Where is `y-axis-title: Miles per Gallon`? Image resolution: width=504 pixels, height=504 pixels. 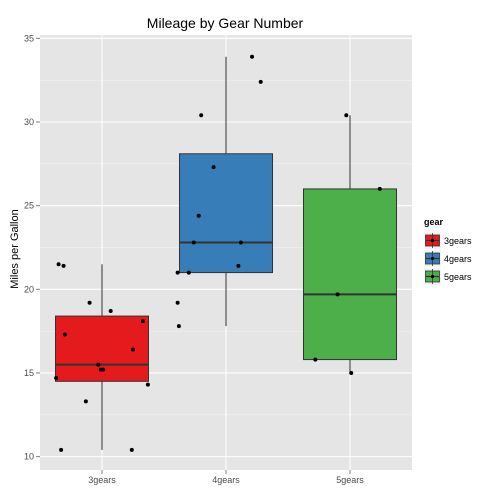
y-axis-title: Miles per Gallon is located at coordinates (15, 248).